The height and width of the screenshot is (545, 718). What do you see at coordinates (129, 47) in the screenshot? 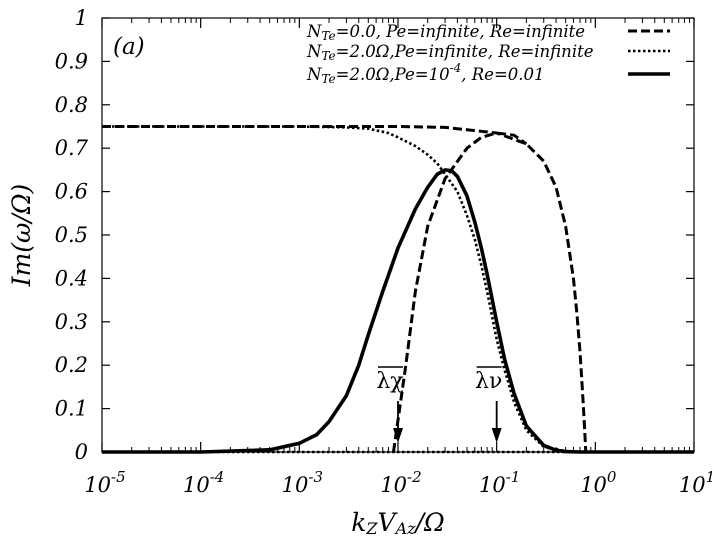
I see `panel-label: (a)` at bounding box center [129, 47].